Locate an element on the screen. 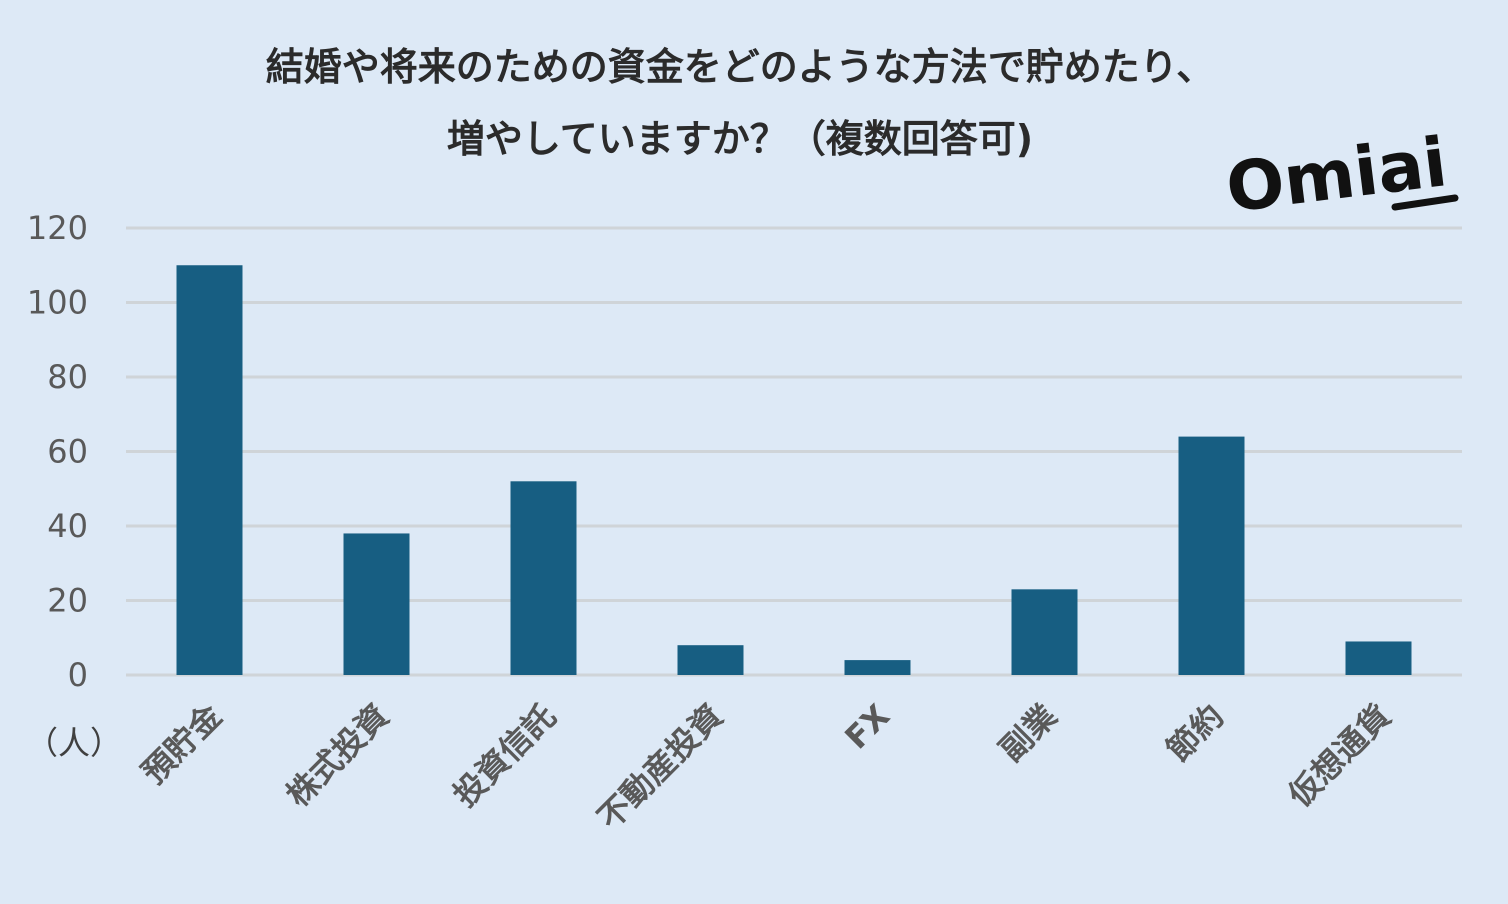 The image size is (1508, 904). omiai-logo: Omiai is located at coordinates (1340, 176).